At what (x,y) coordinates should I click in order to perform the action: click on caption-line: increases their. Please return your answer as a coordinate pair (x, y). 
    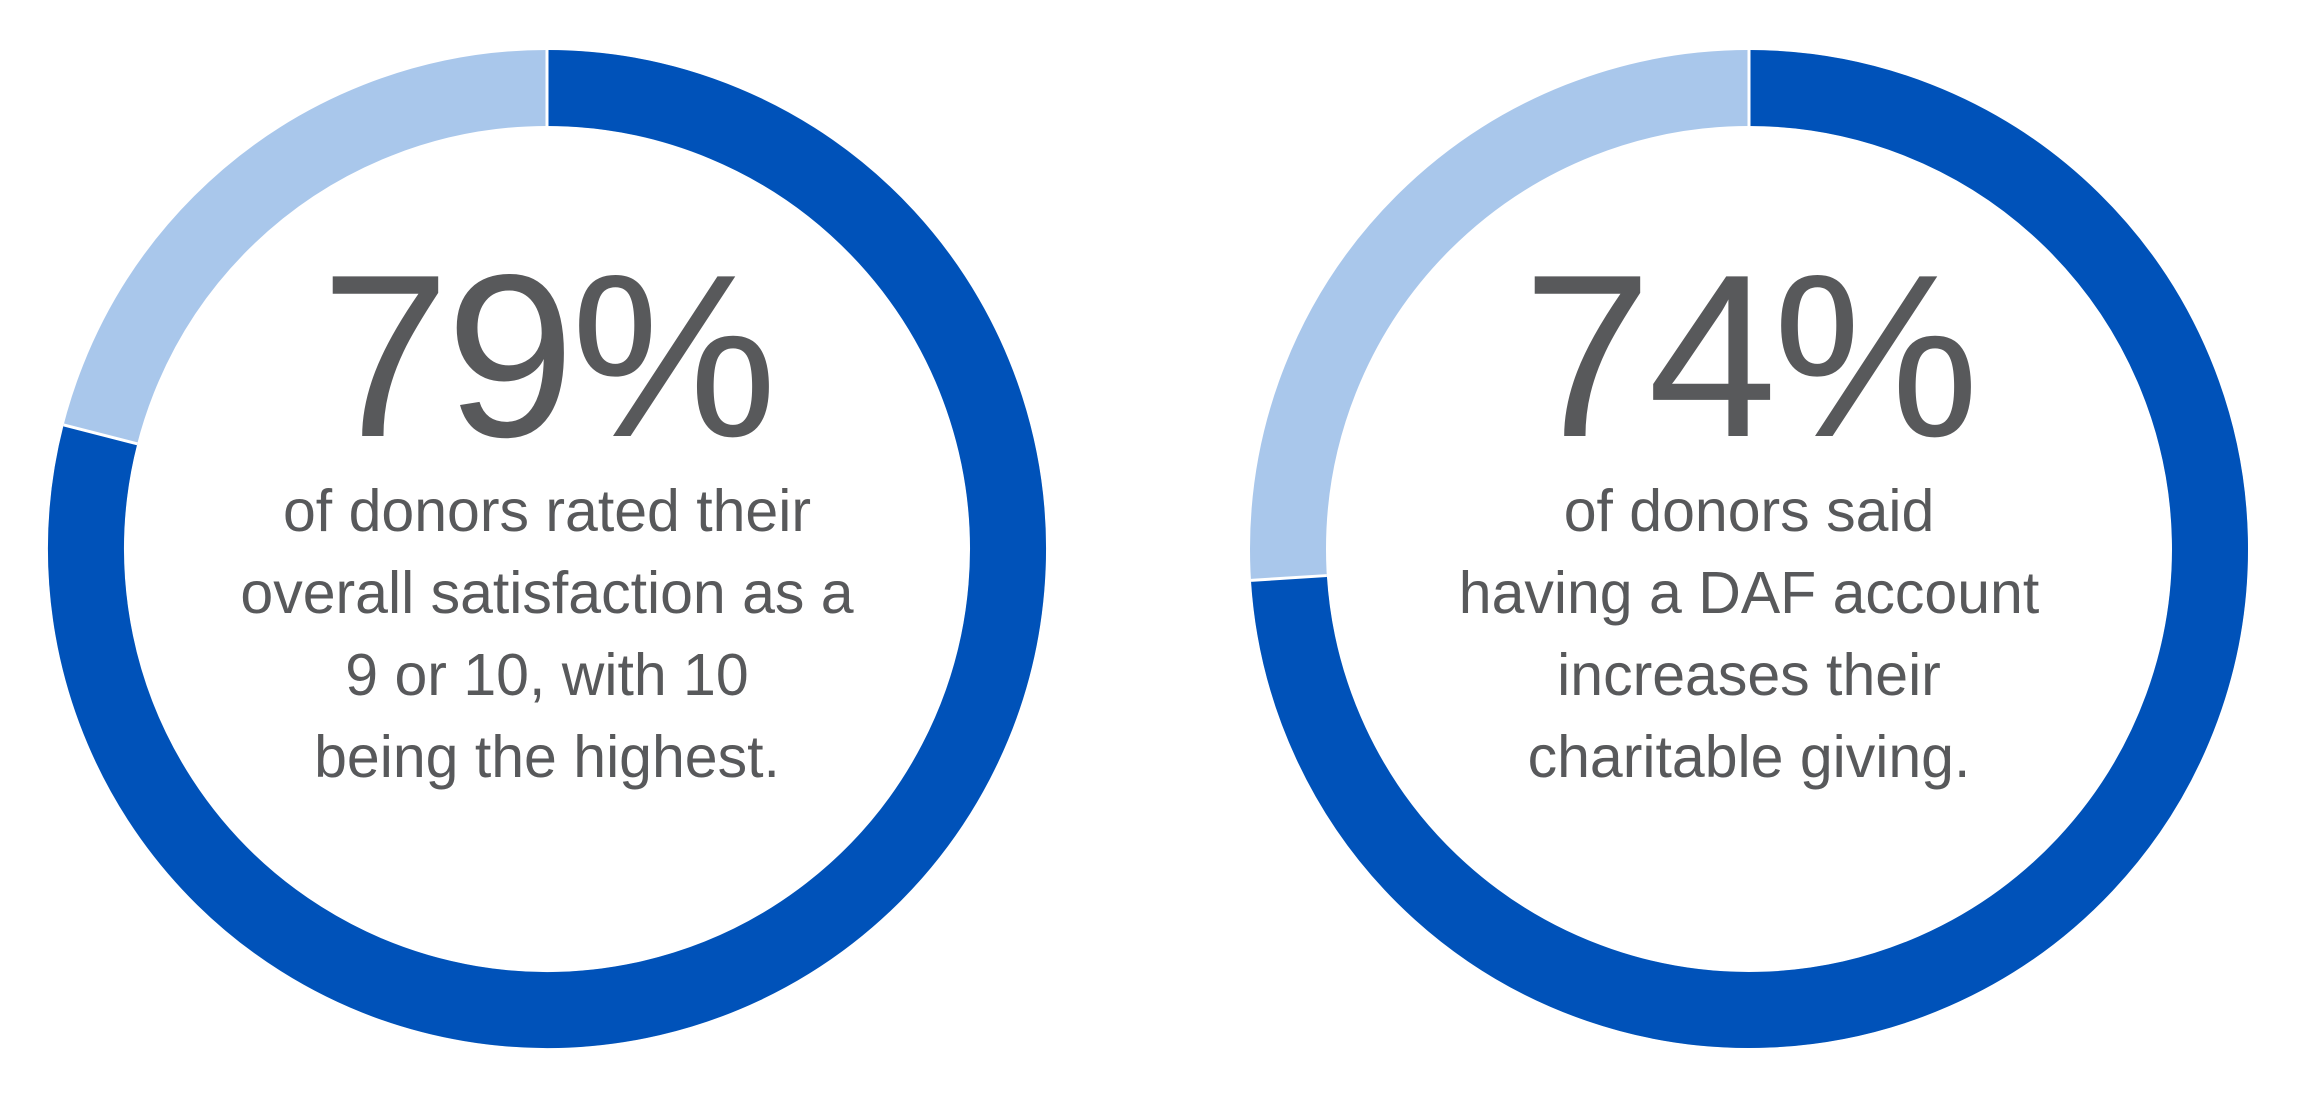
    Looking at the image, I should click on (1749, 675).